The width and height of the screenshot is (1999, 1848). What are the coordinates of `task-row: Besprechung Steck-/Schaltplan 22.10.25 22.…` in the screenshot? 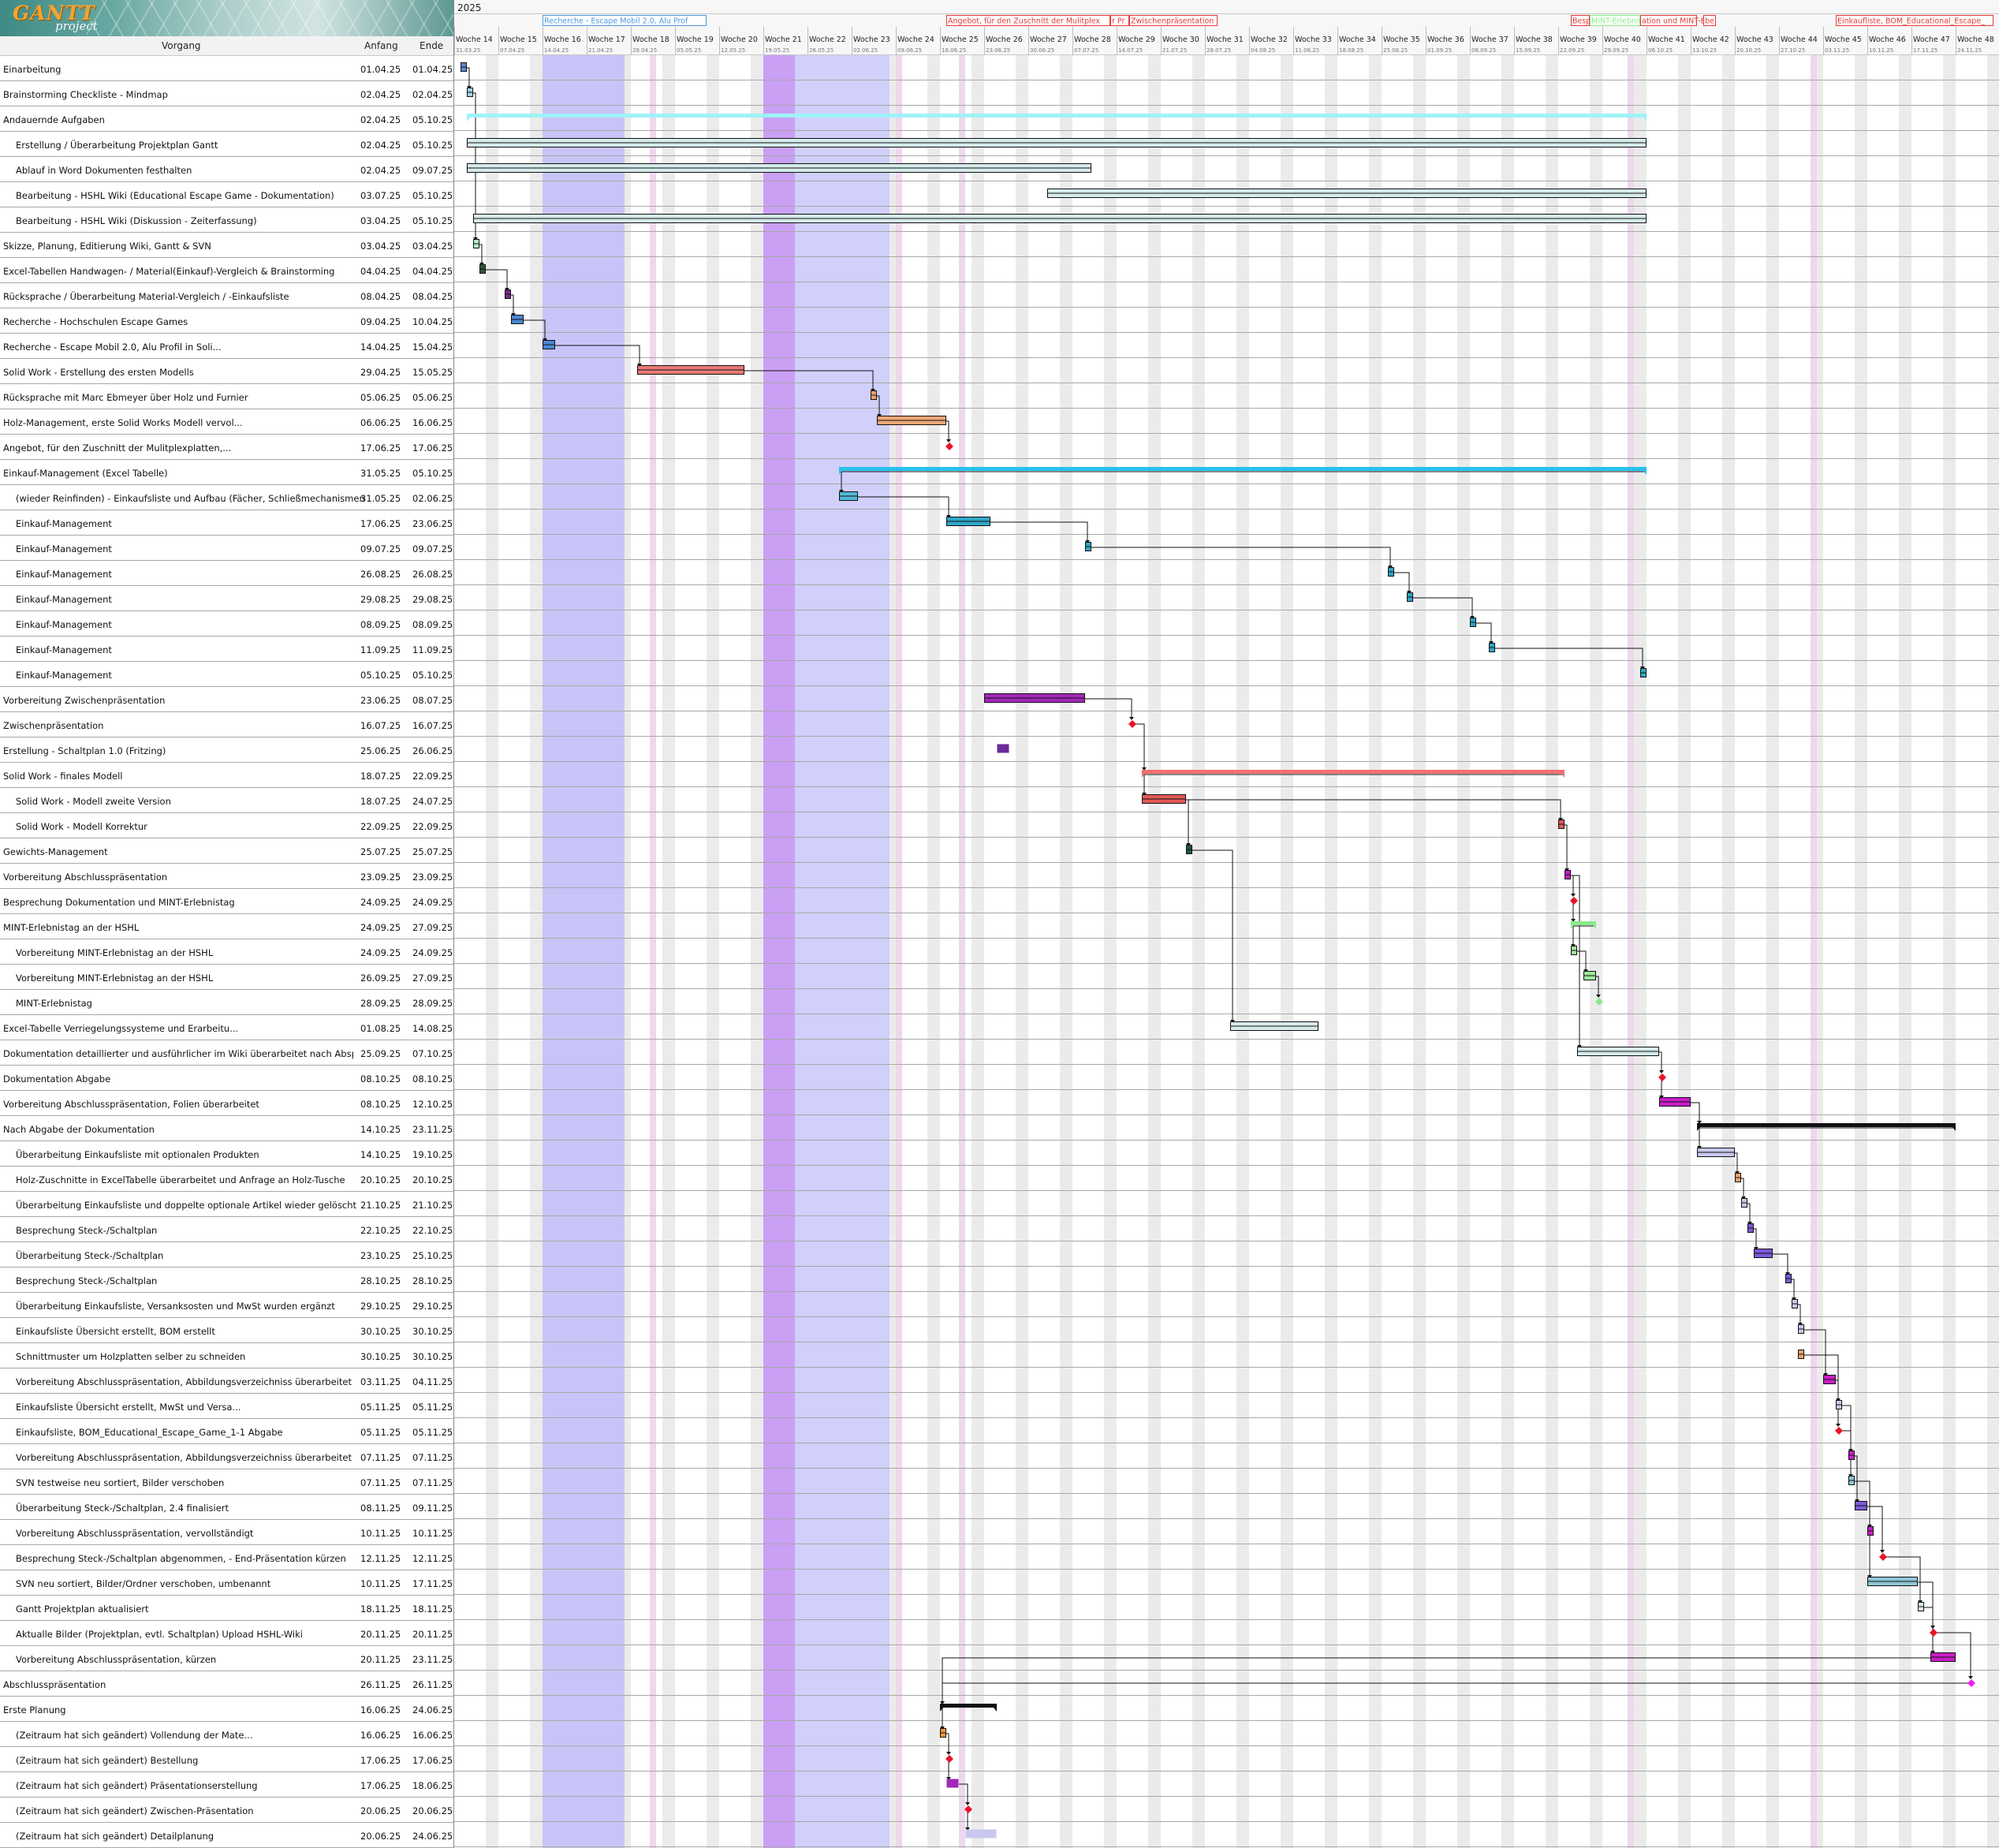 It's located at (227, 1229).